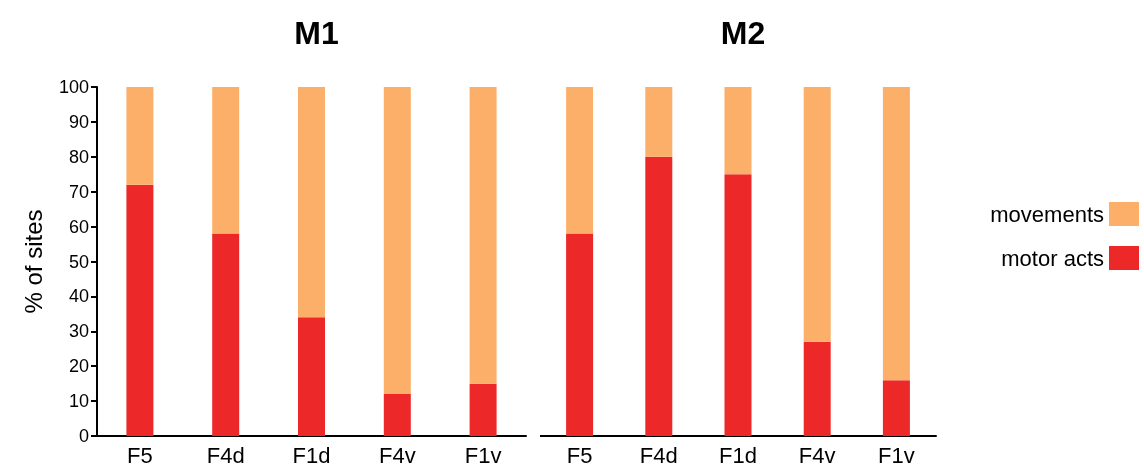 The width and height of the screenshot is (1144, 472). What do you see at coordinates (78, 191) in the screenshot?
I see `y-tick-label: 70` at bounding box center [78, 191].